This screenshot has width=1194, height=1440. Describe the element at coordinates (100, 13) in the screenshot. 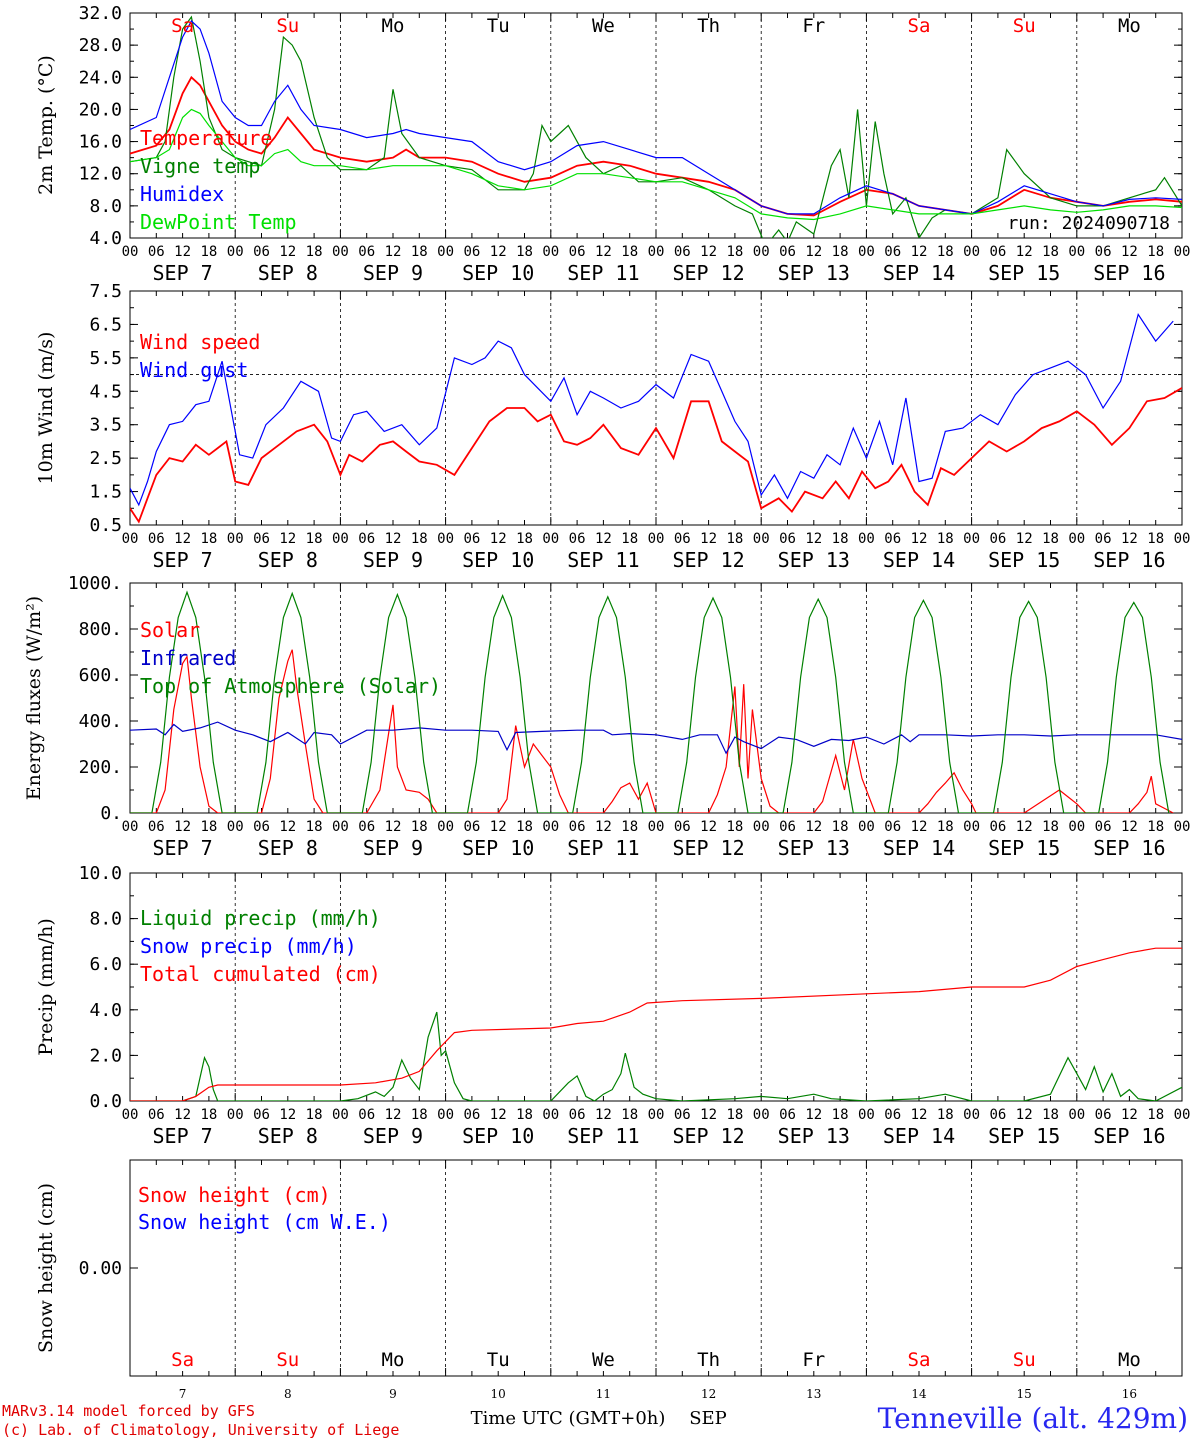

I see `y-tick-label: 32.0` at that location.